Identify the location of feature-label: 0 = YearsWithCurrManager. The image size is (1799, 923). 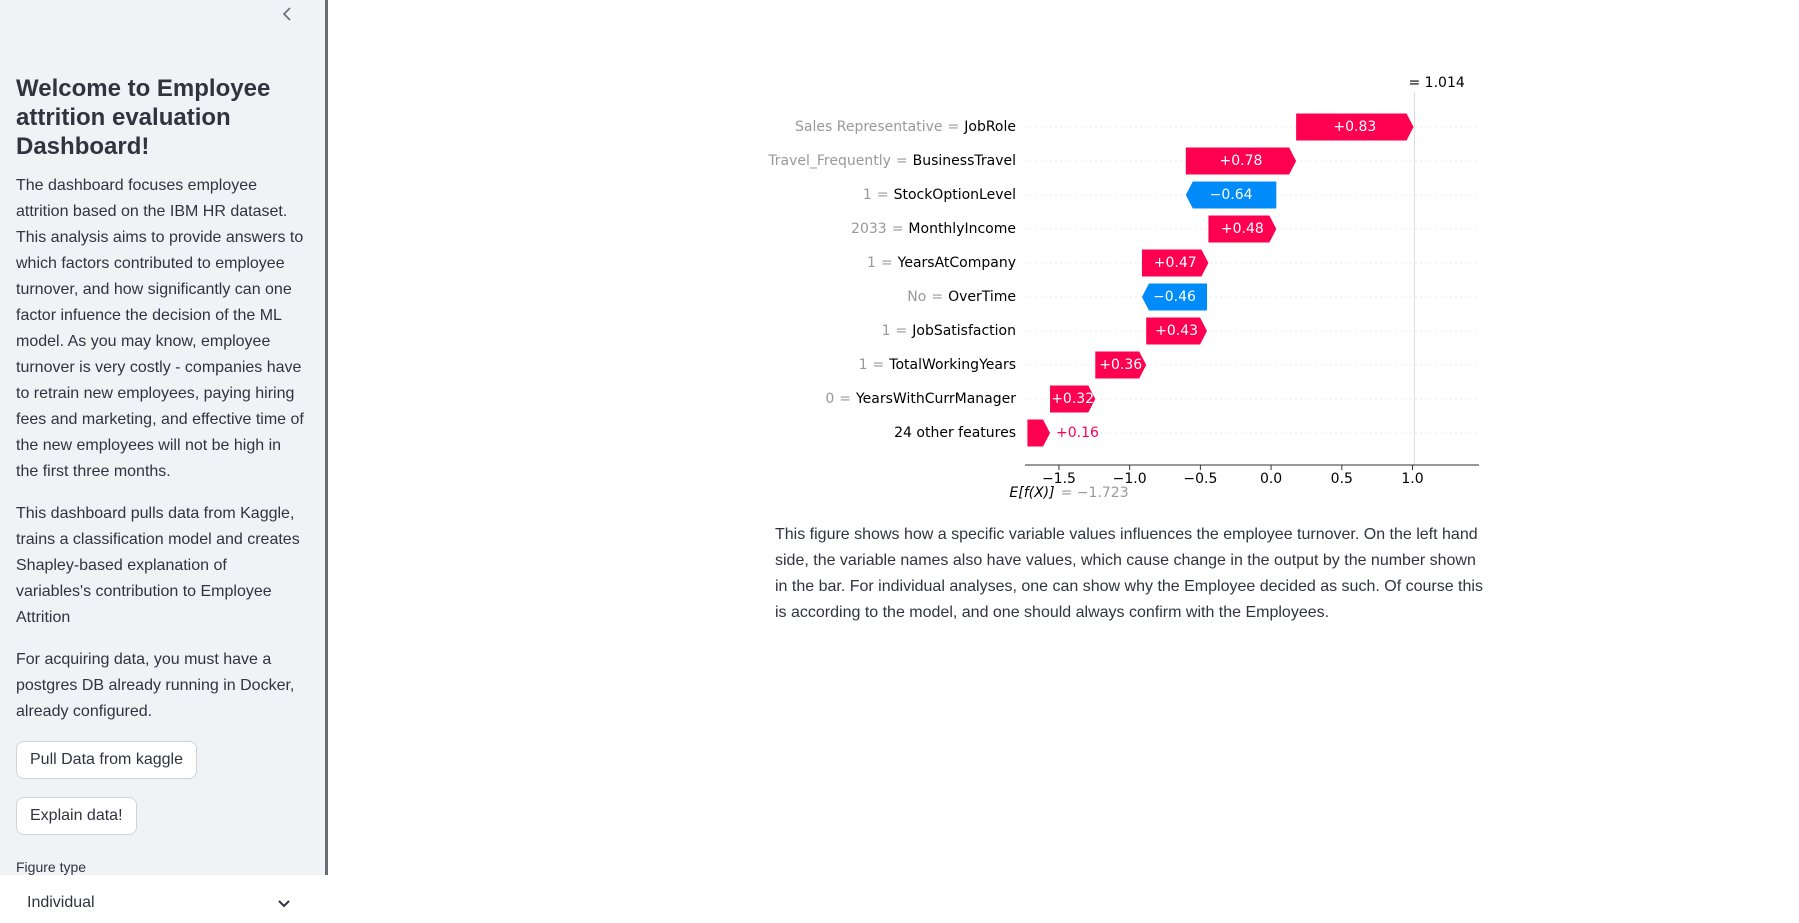
(920, 399).